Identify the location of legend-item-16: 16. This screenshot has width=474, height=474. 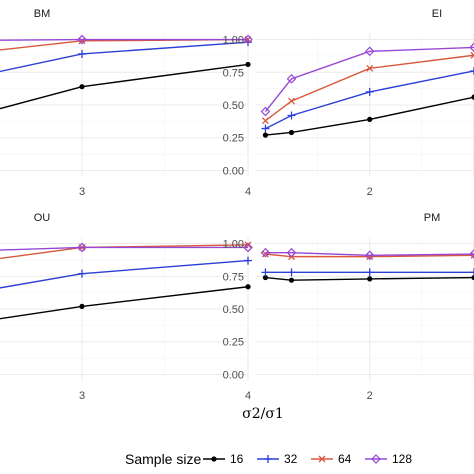
(223, 459).